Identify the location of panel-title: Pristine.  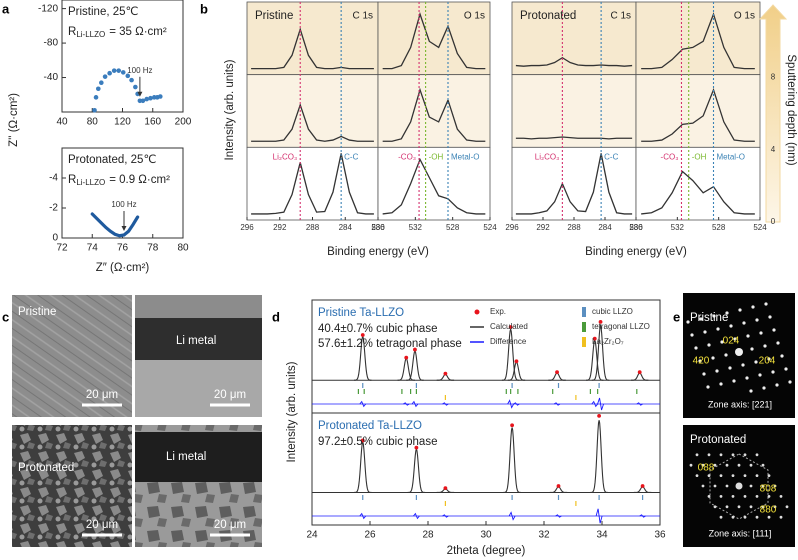
(274, 16).